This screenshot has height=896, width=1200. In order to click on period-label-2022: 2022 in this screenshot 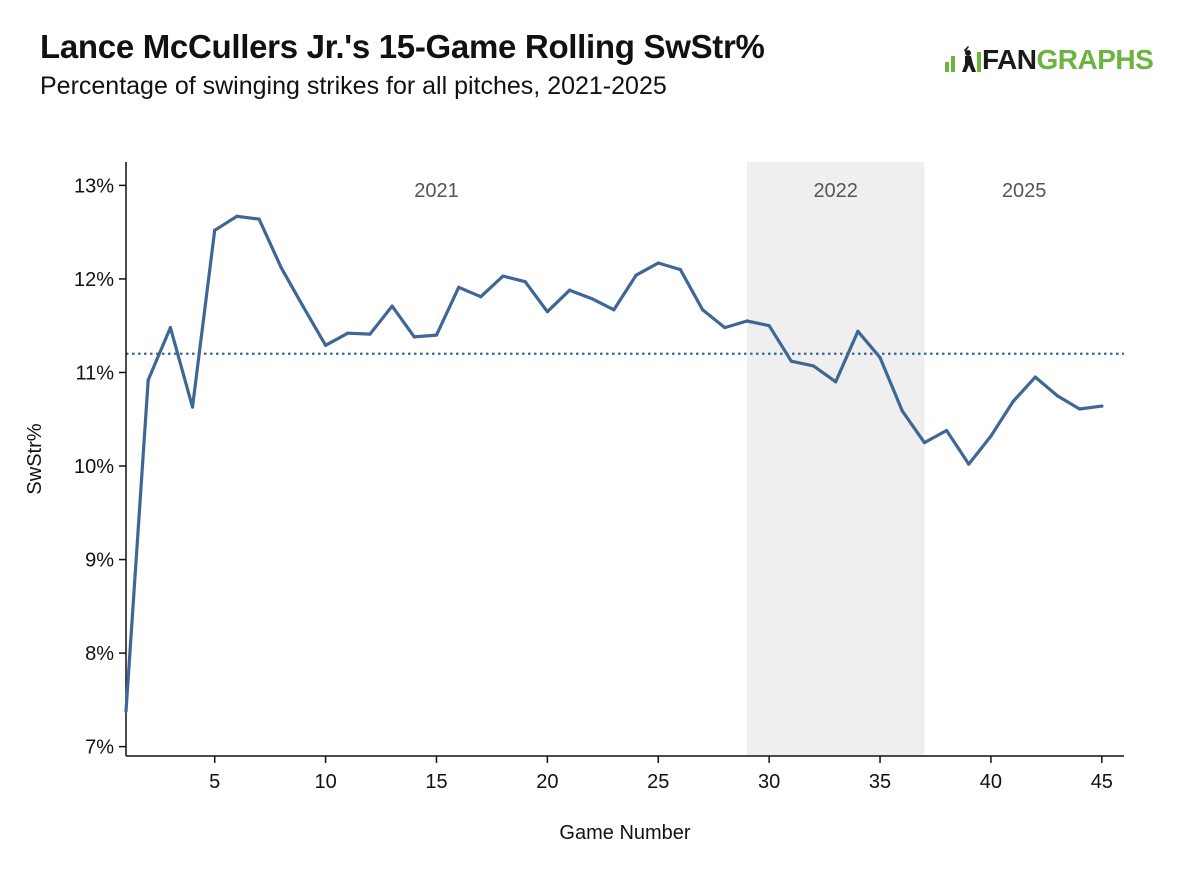, I will do `click(835, 191)`.